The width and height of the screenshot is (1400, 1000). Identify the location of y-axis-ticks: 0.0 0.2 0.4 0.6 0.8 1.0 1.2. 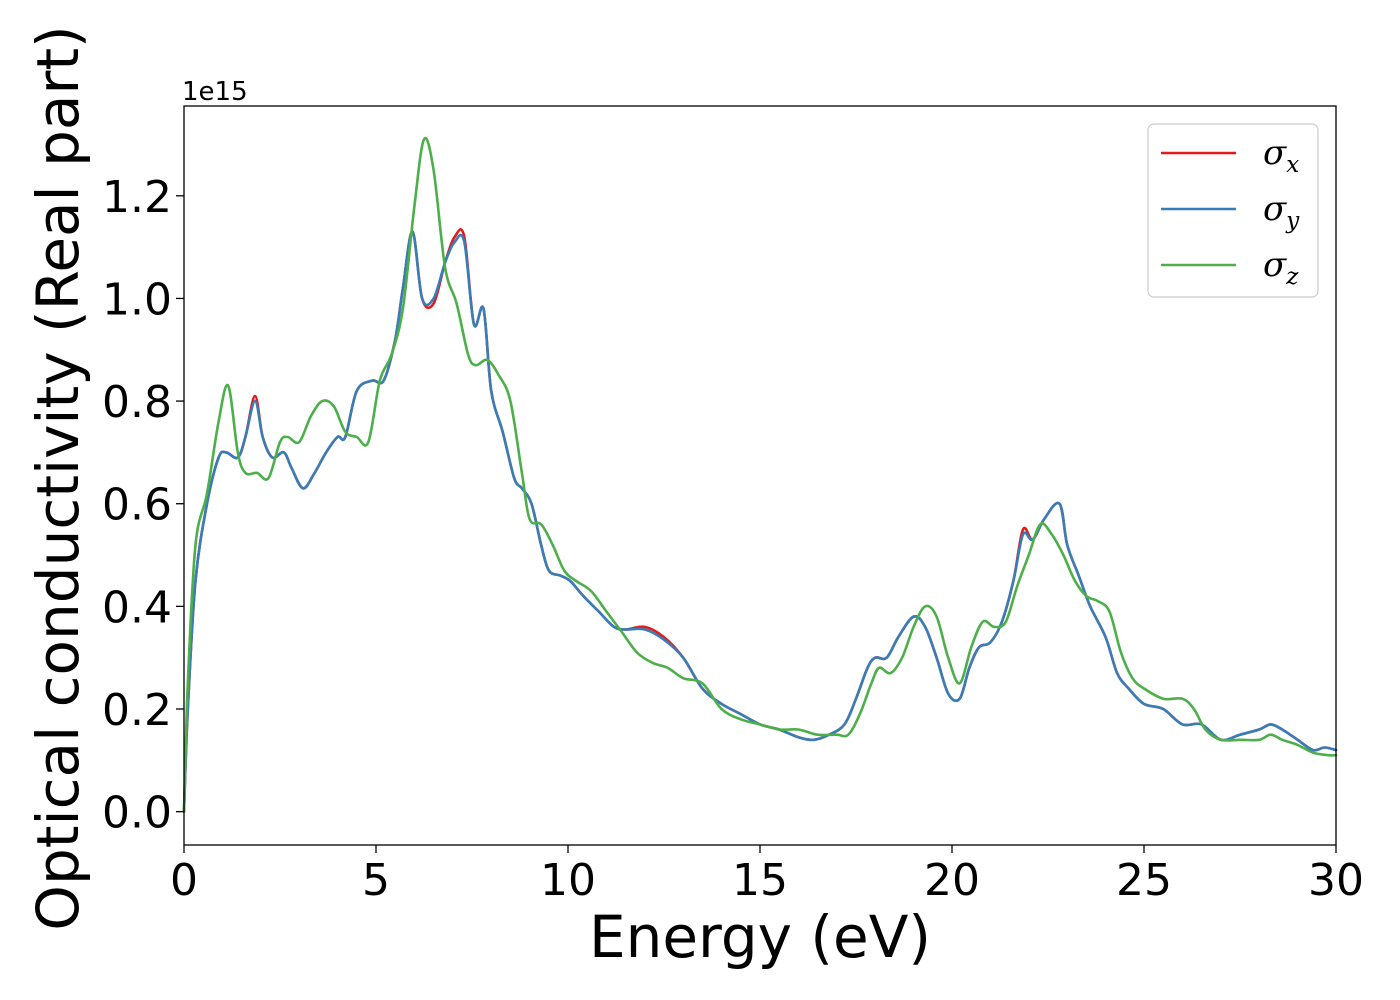
(143, 505).